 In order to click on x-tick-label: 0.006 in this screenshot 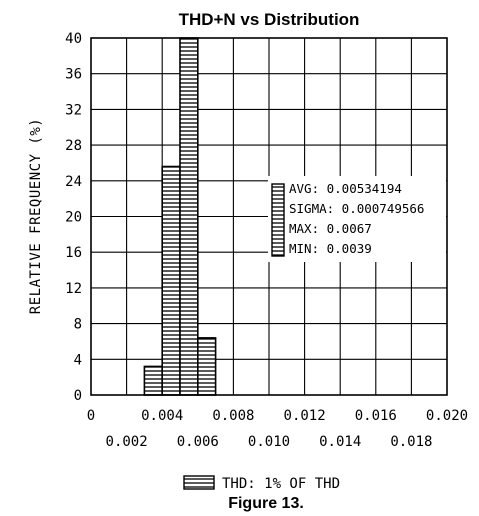, I will do `click(198, 442)`.